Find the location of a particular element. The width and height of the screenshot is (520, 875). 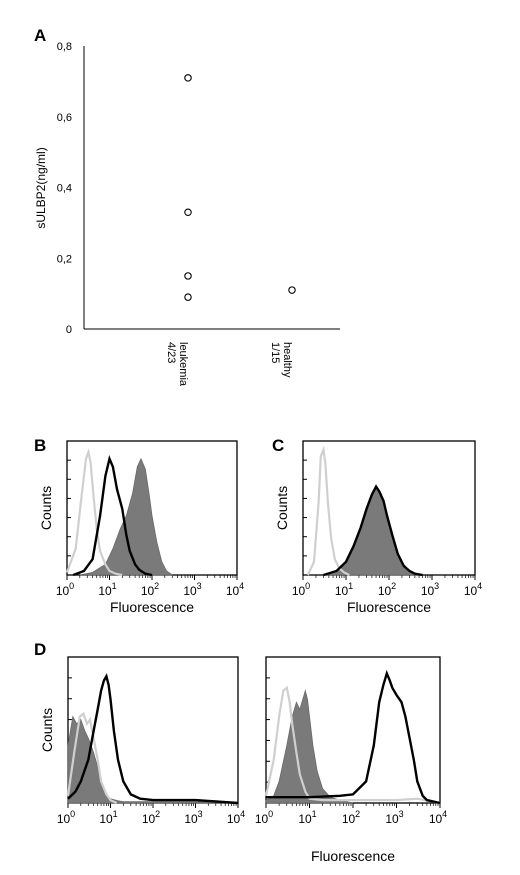

panel-a-category-name: healthy is located at coordinates (287, 360).